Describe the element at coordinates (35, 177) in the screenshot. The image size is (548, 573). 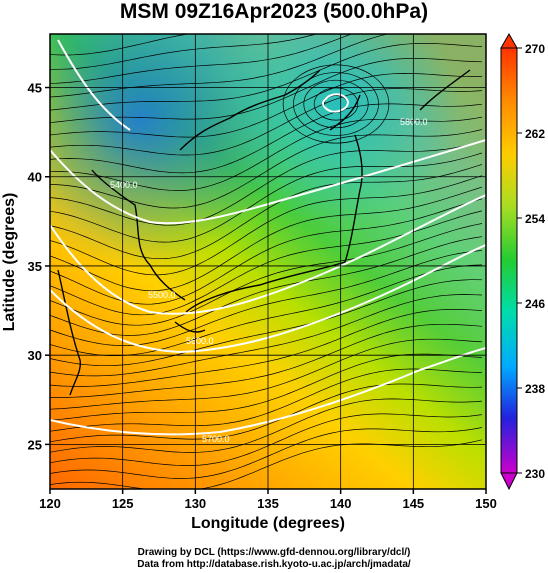
I see `y-tick-label: 40` at that location.